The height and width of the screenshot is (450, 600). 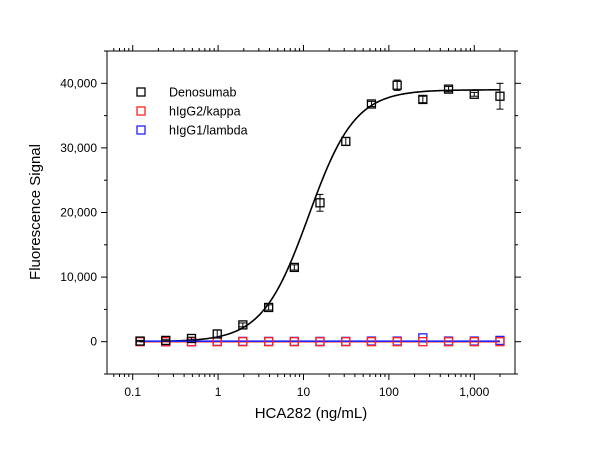 I want to click on y-tick-label: 40,000, so click(x=78, y=83).